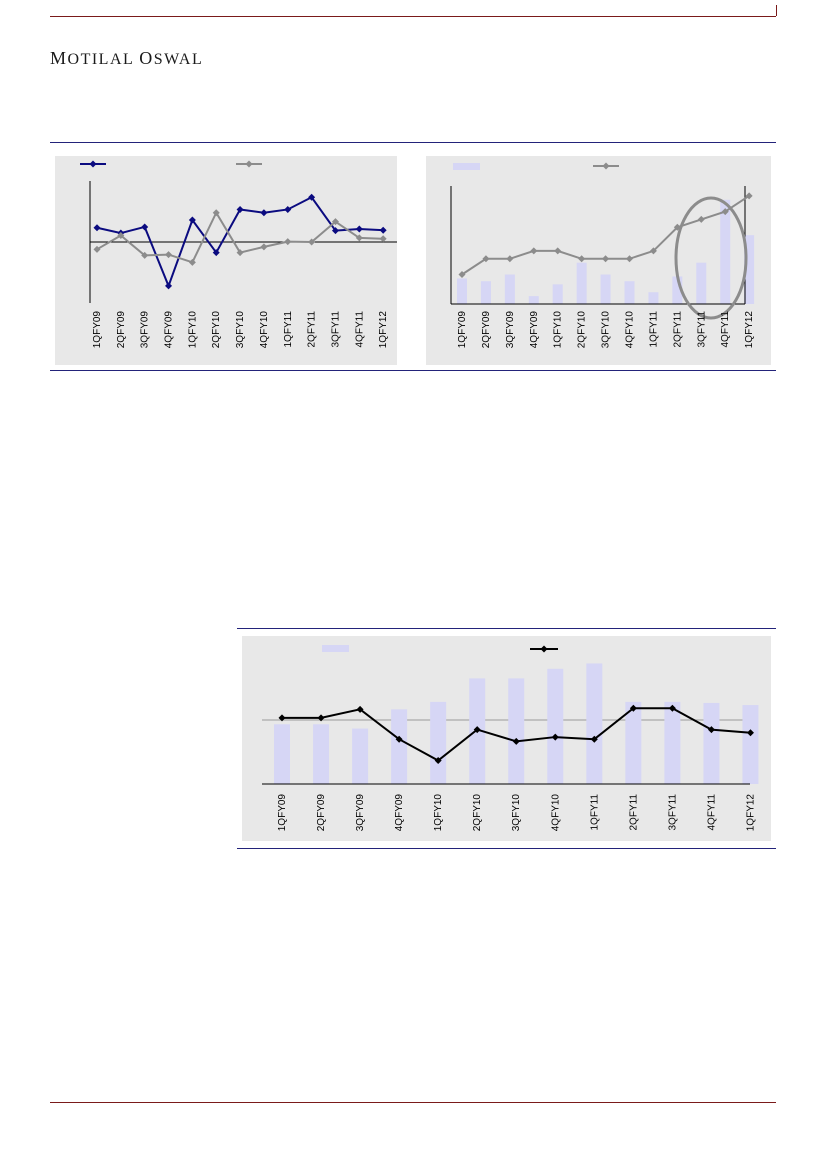  Describe the element at coordinates (121, 330) in the screenshot. I see `chart_data.0-xtick-label: 2QFY09` at that location.